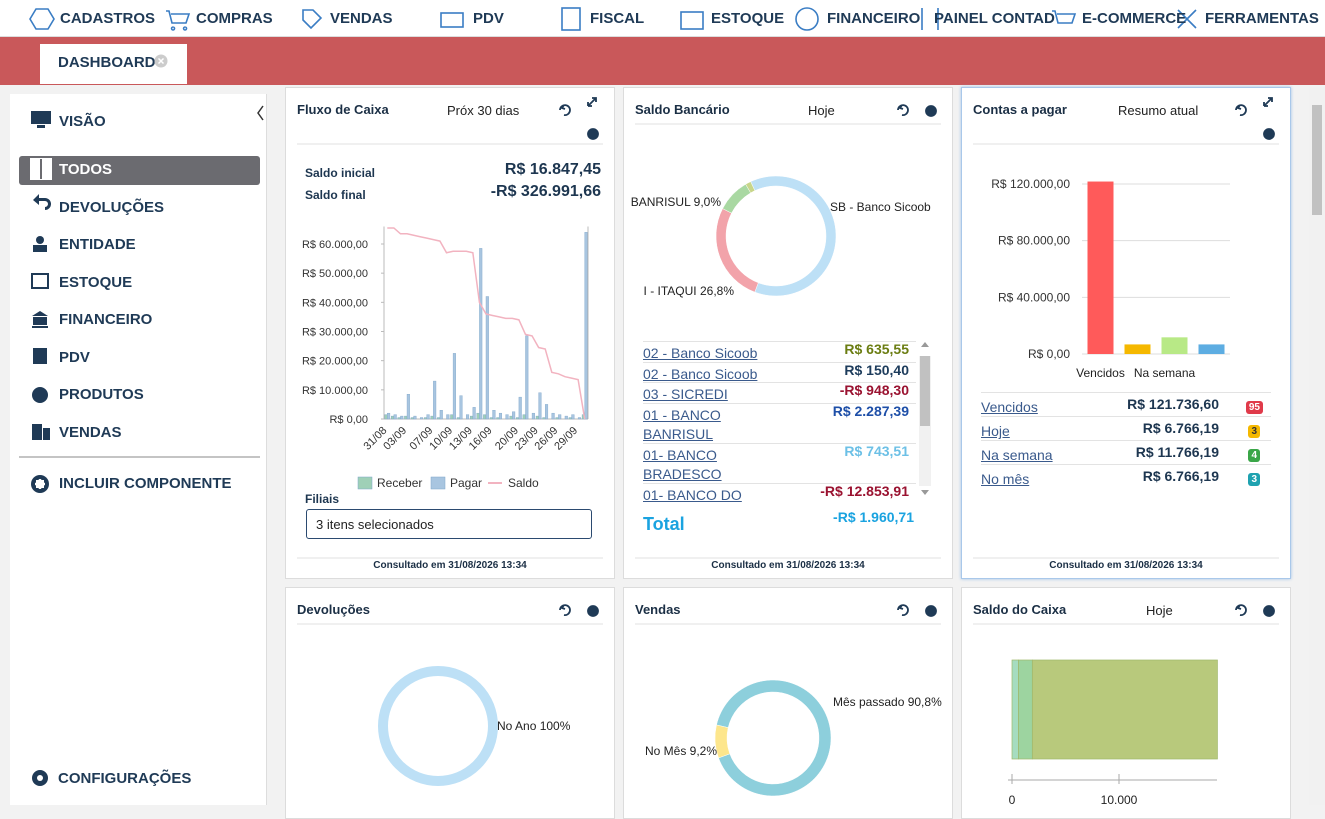 The width and height of the screenshot is (1325, 819). I want to click on nav-item: COMPRAS, so click(234, 18).